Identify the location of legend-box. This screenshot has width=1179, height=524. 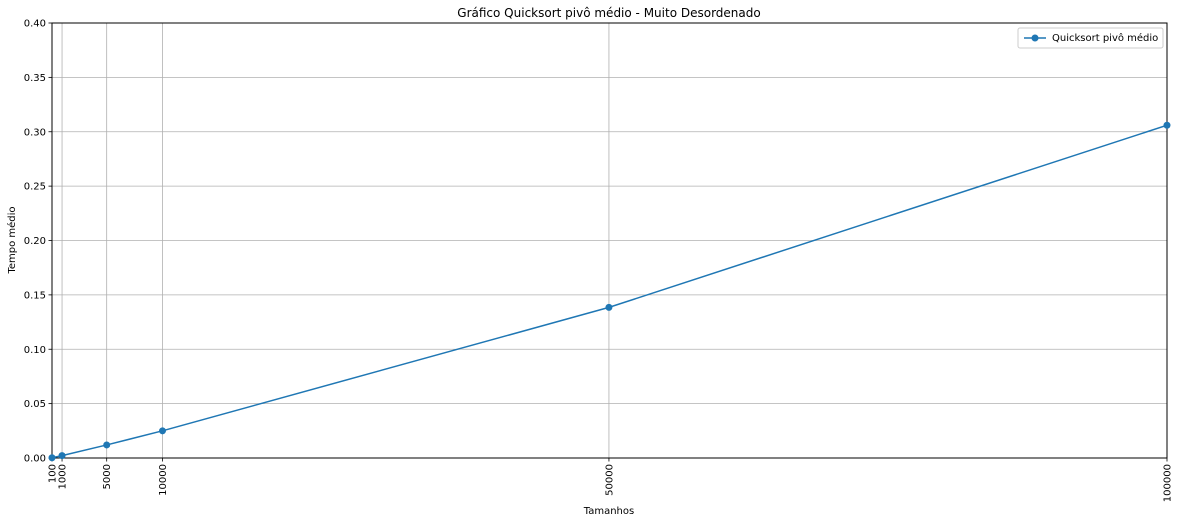
(1090, 38).